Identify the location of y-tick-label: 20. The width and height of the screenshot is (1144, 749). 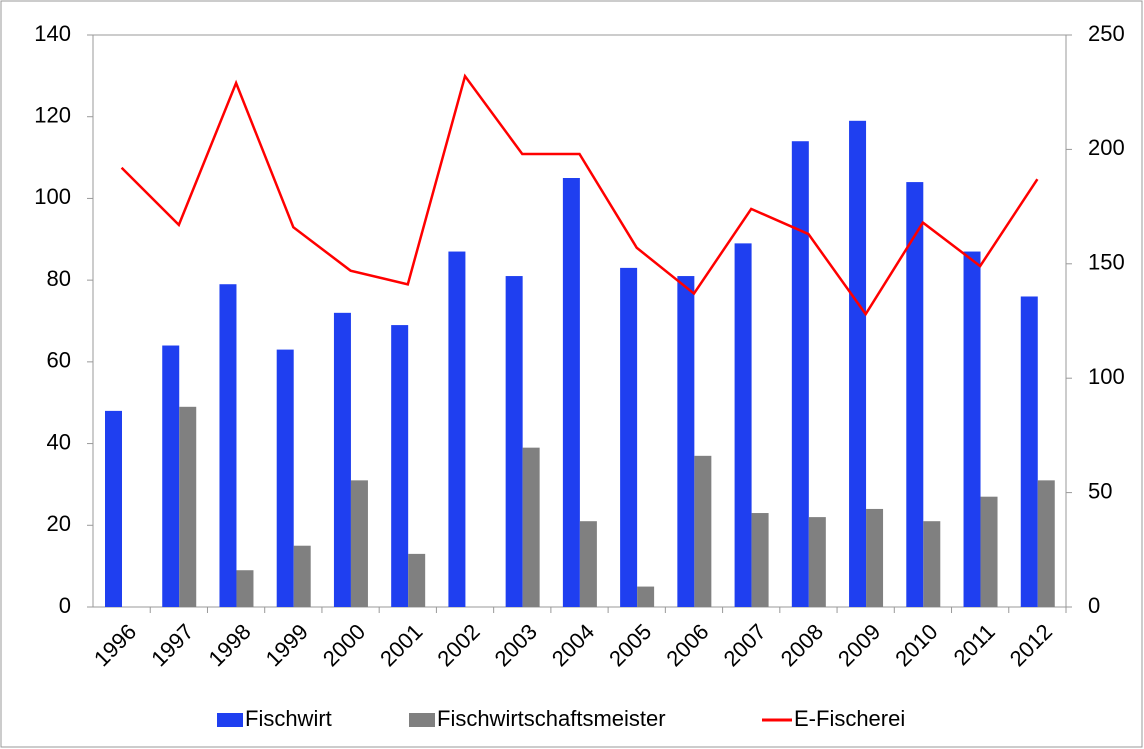
(59, 523).